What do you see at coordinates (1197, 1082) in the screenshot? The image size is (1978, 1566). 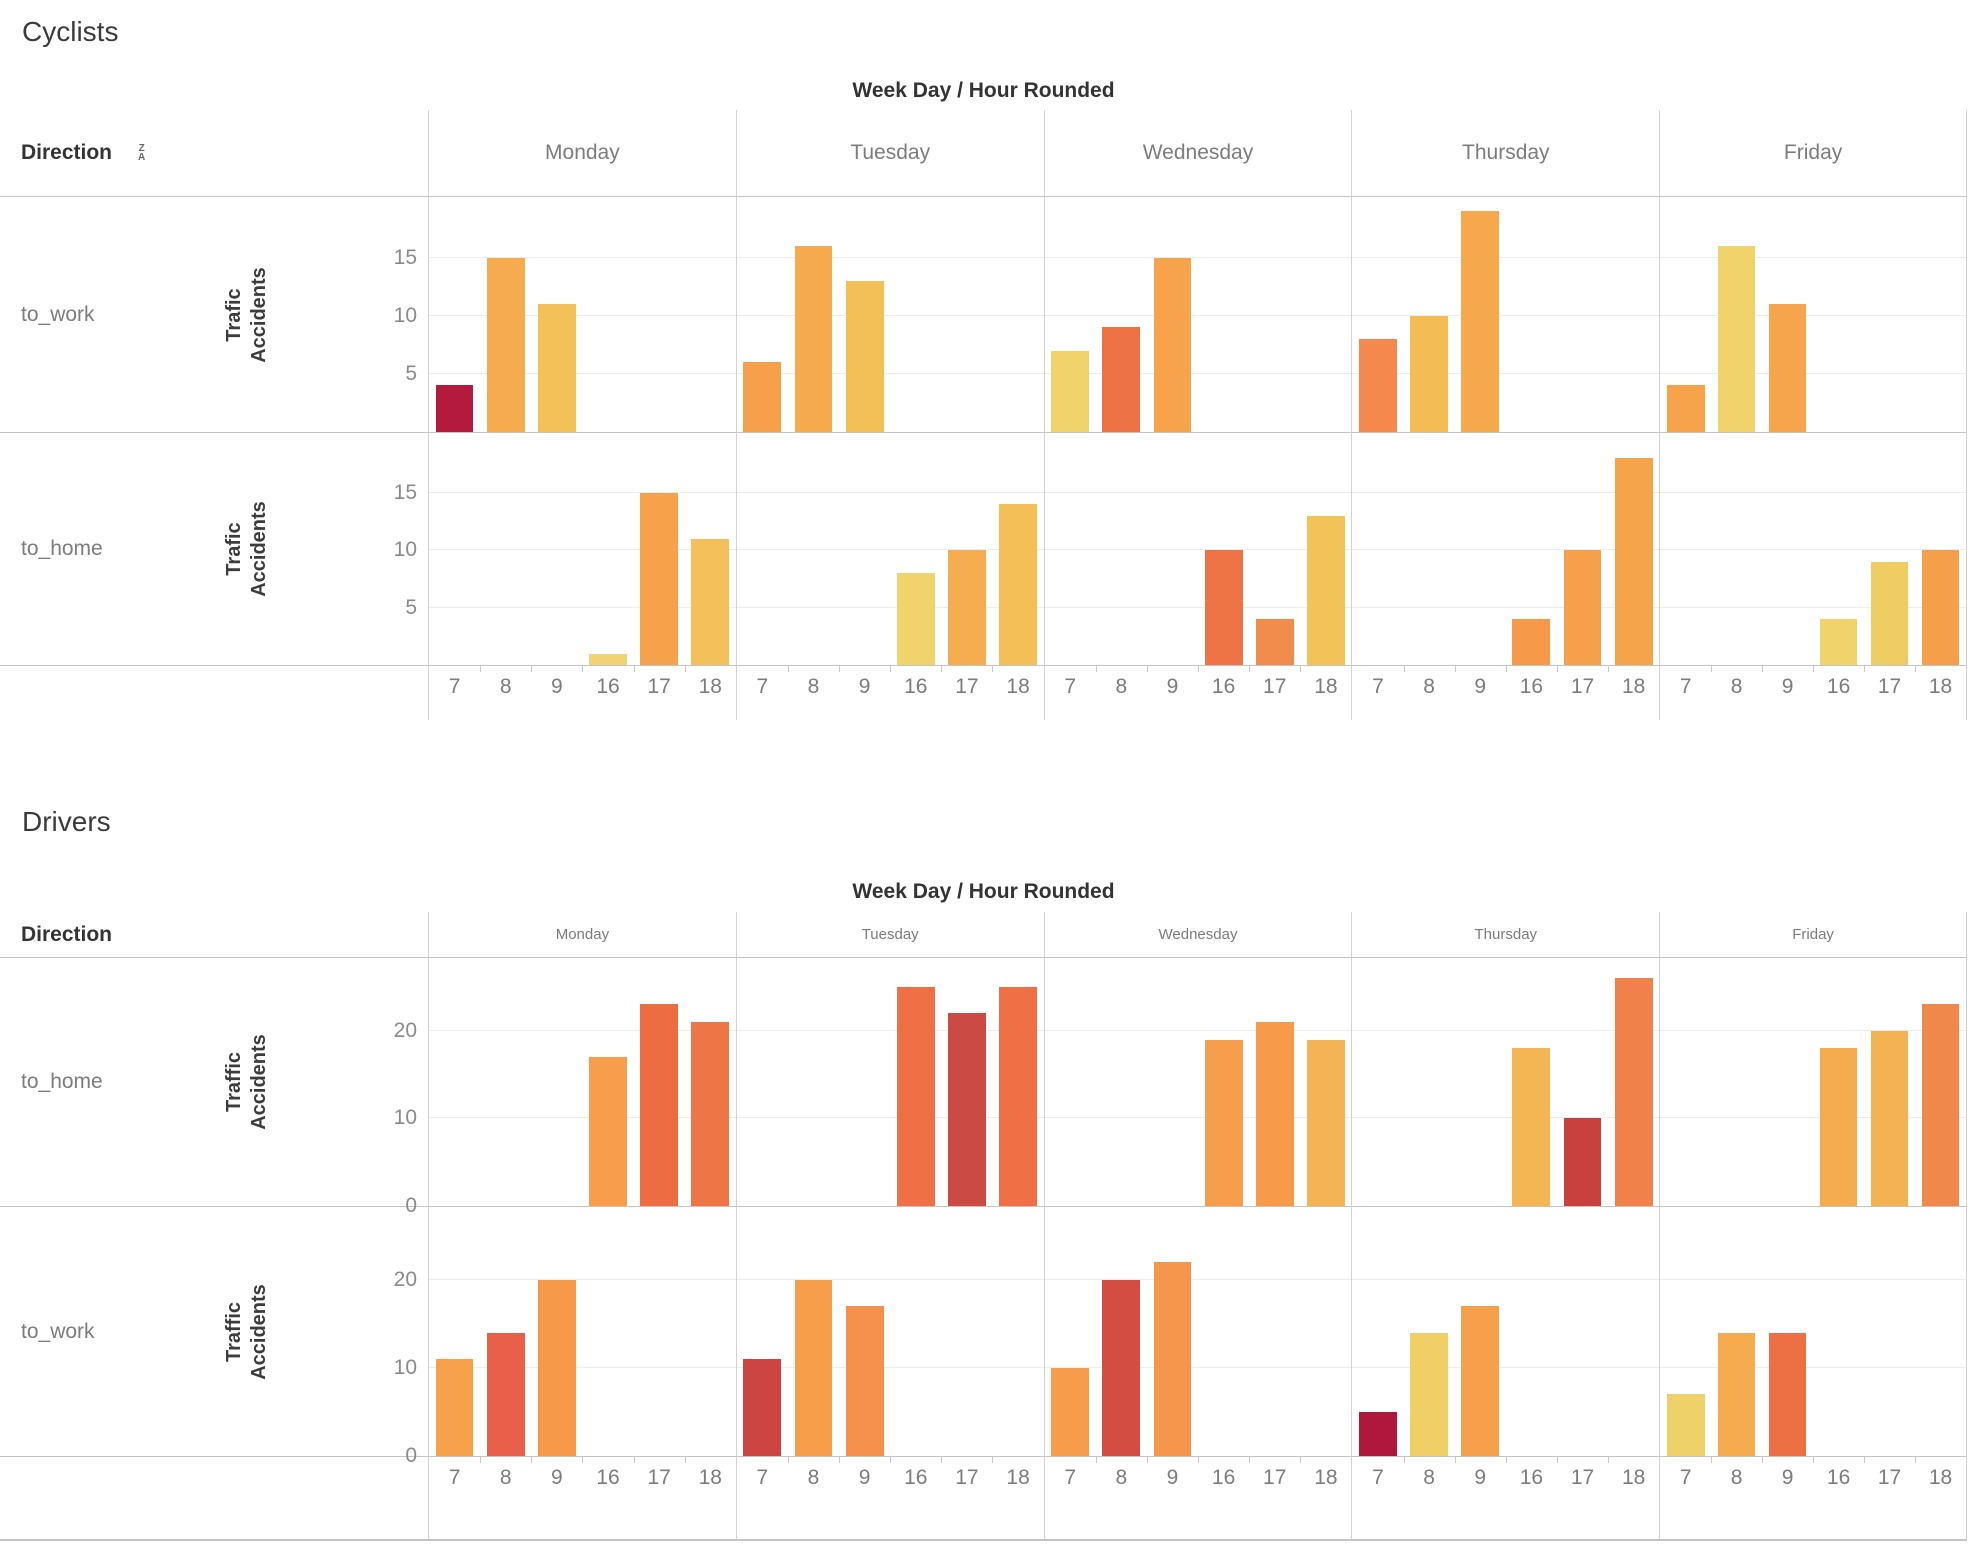 I see `panel-to_home-wednesday` at bounding box center [1197, 1082].